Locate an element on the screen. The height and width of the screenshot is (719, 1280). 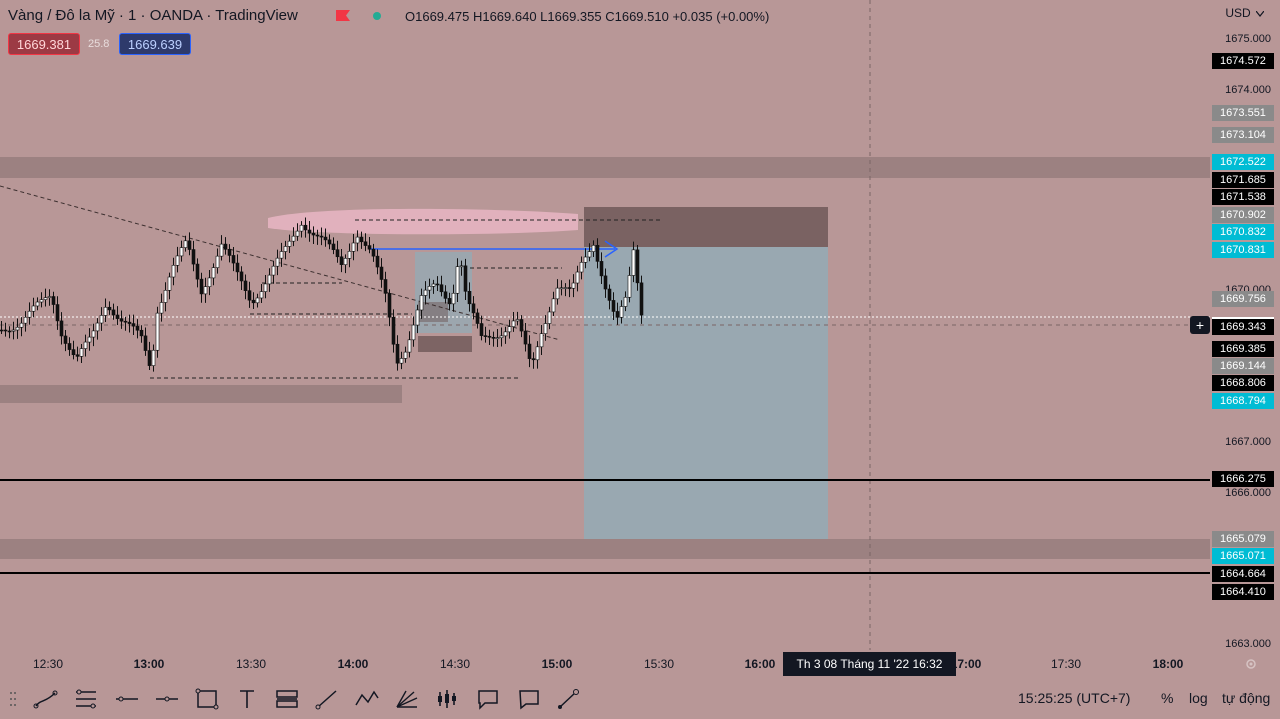
ray-icon is located at coordinates (327, 699).